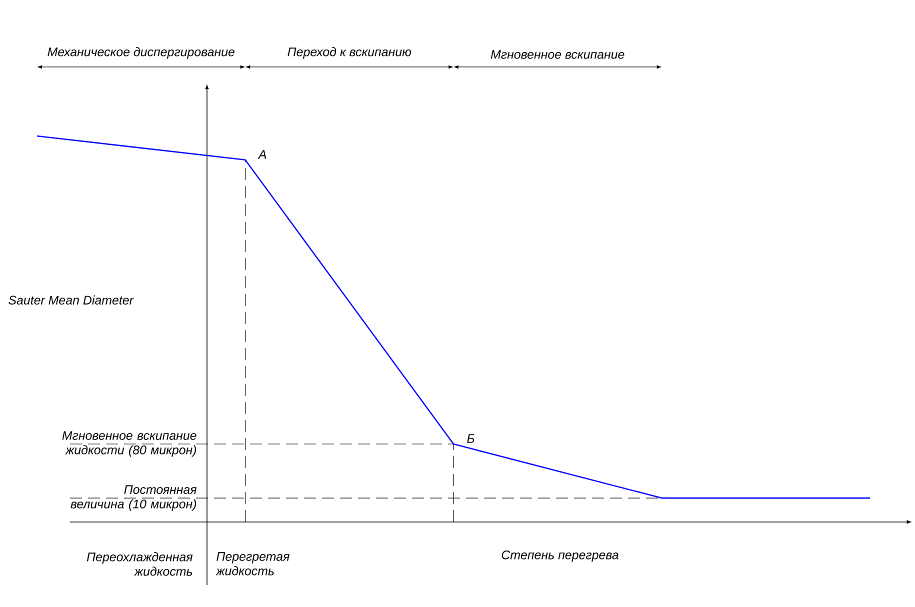 The width and height of the screenshot is (915, 607). Describe the element at coordinates (470, 438) in the screenshot. I see `annotation: Б` at that location.